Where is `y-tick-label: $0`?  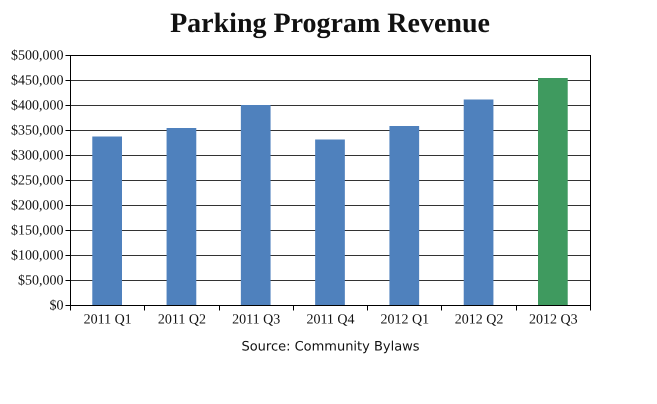
y-tick-label: $0 is located at coordinates (57, 306).